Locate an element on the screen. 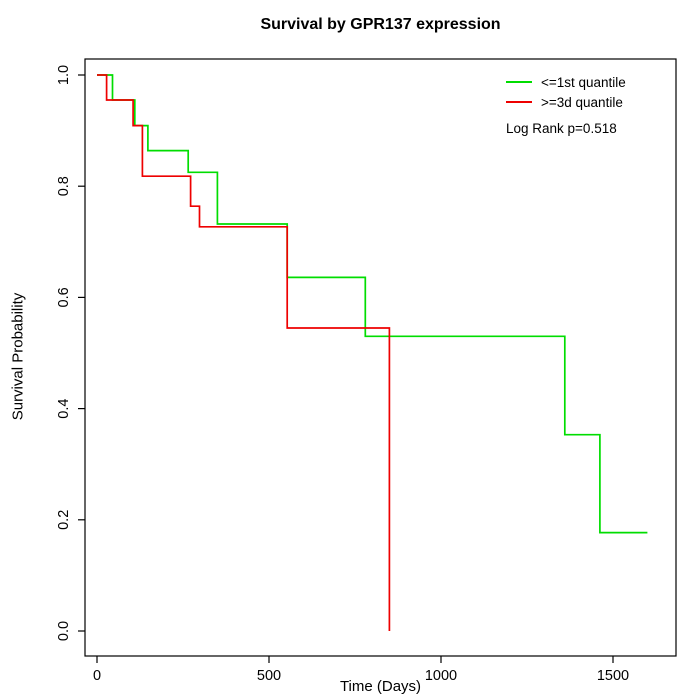  legend-item-first-quantile: <=1st quantile is located at coordinates (566, 82).